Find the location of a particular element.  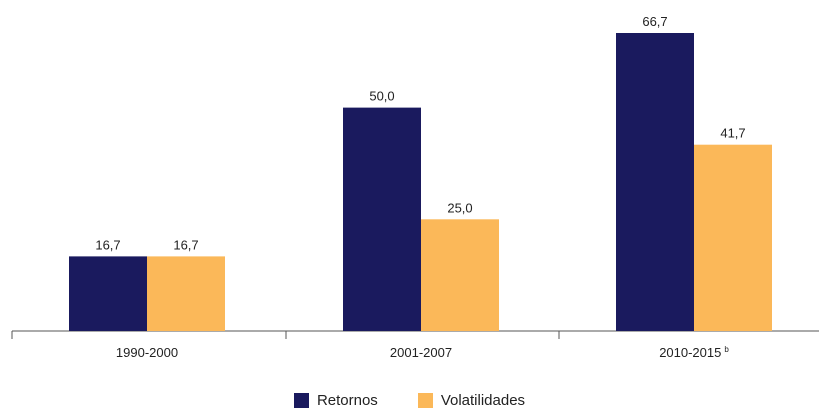

legend-swatch-volatilidades is located at coordinates (425, 400).